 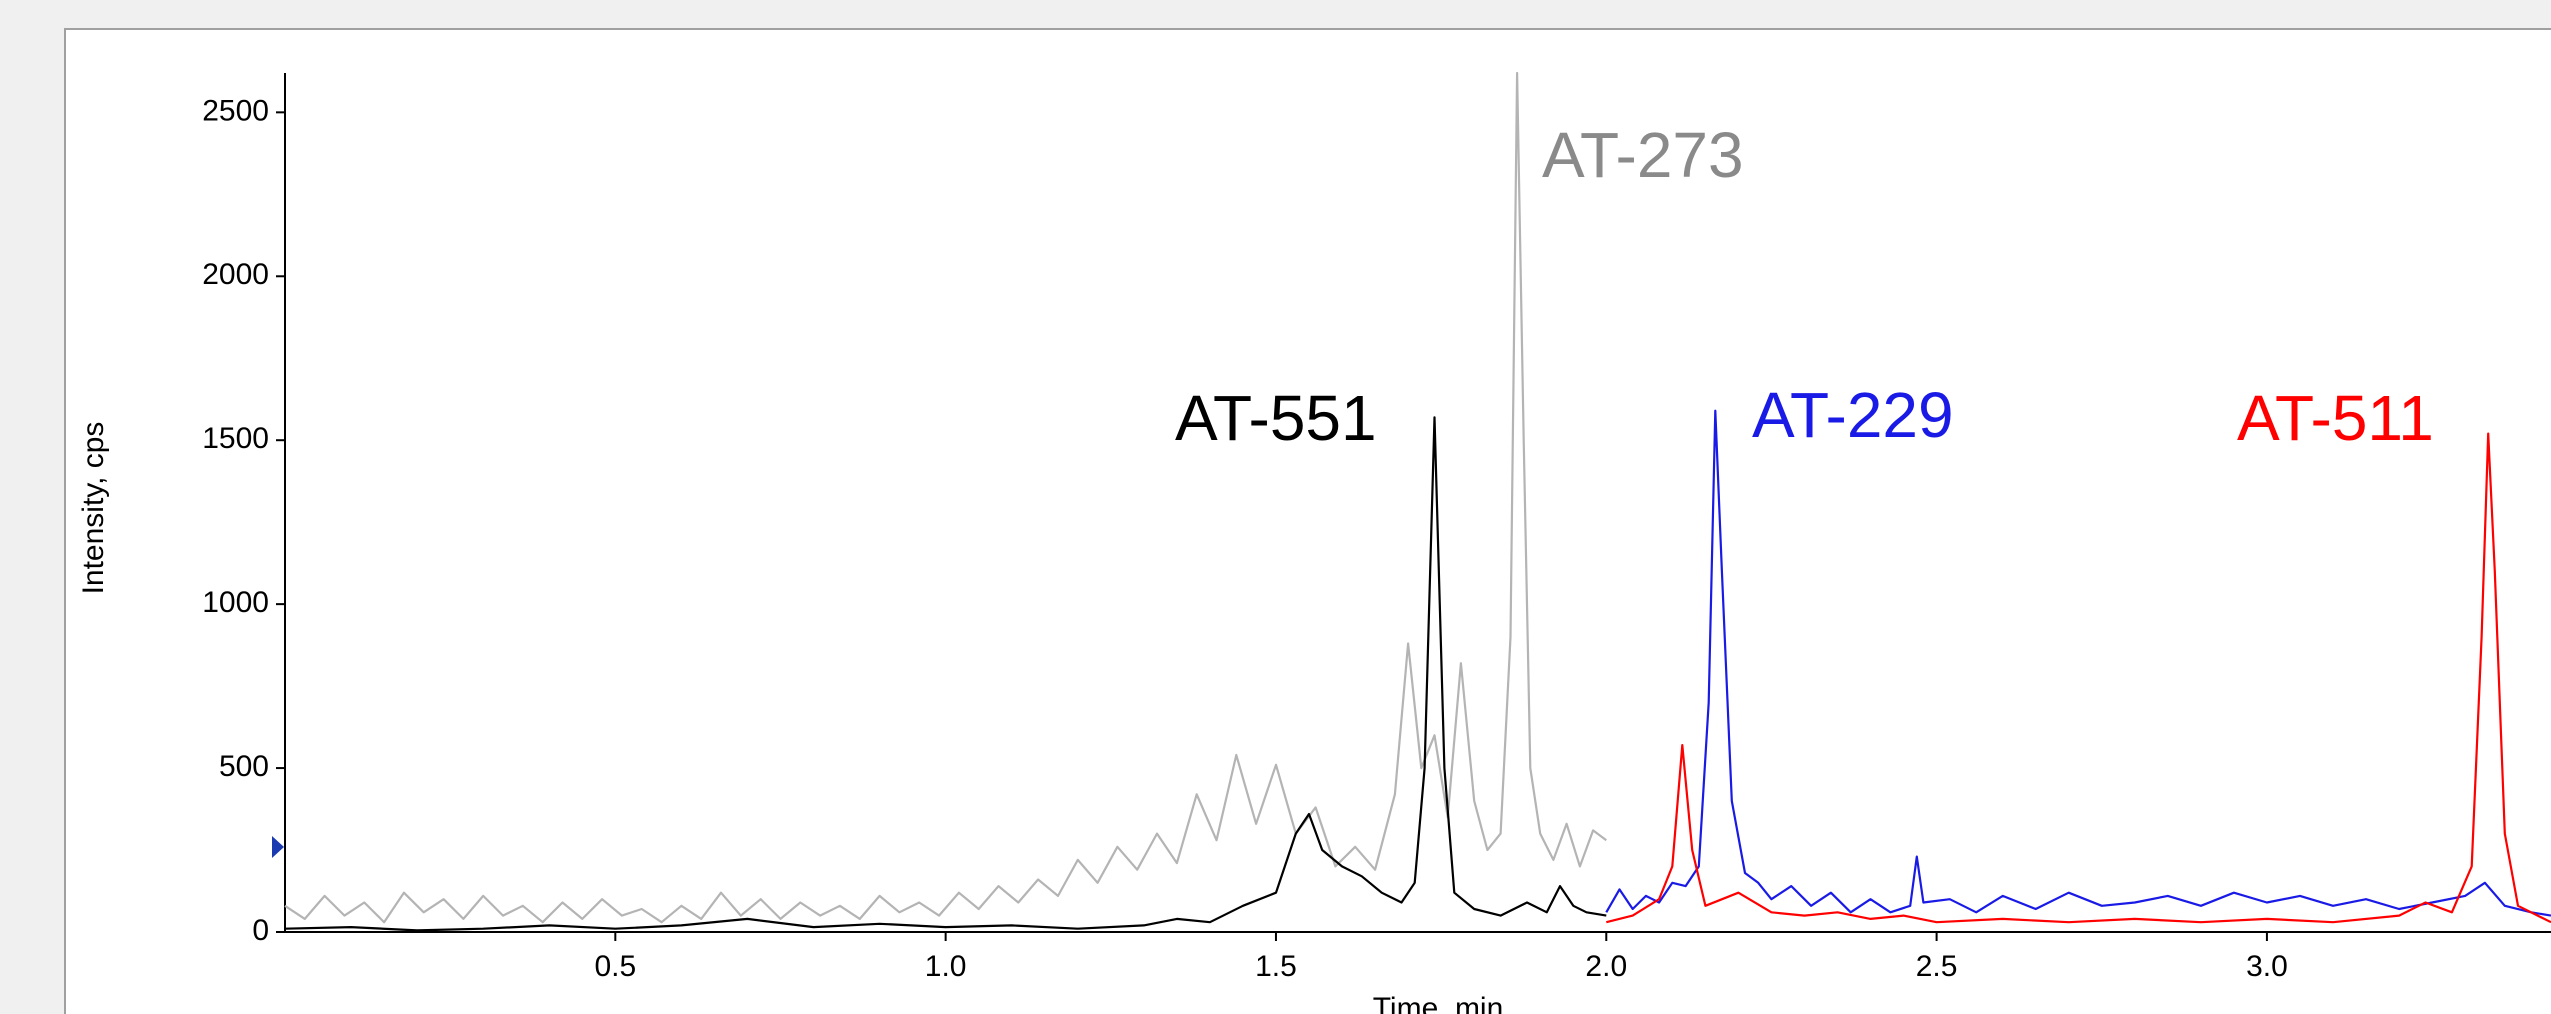 I want to click on x-tick-label: 2.0, so click(x=1606, y=966).